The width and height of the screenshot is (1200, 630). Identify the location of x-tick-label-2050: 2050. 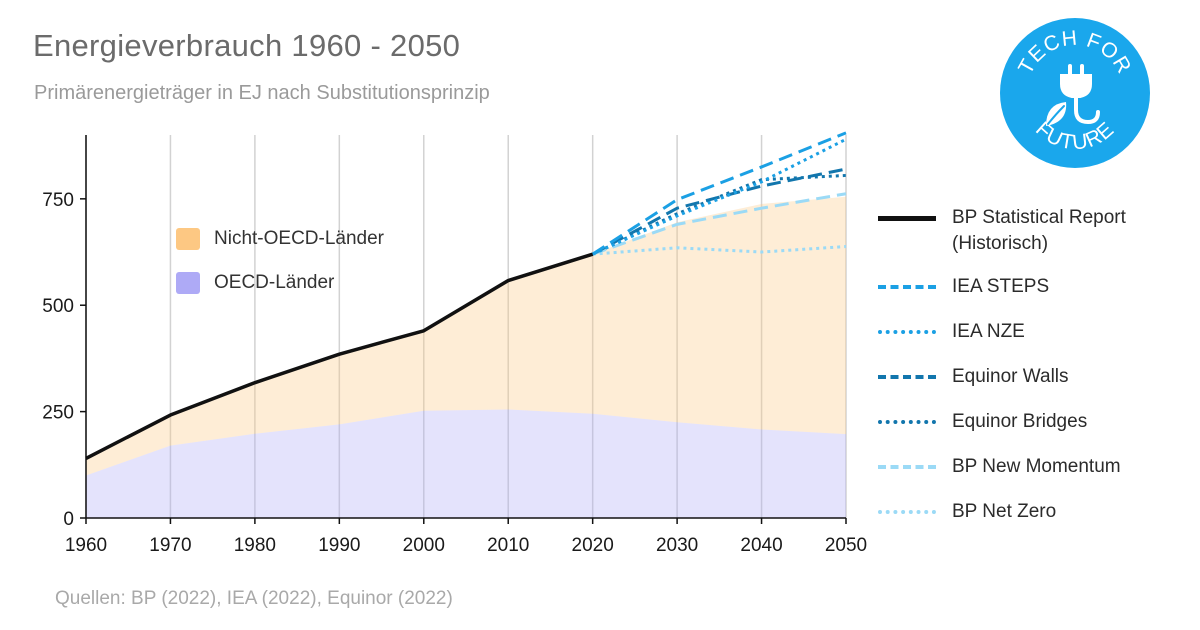
(846, 545).